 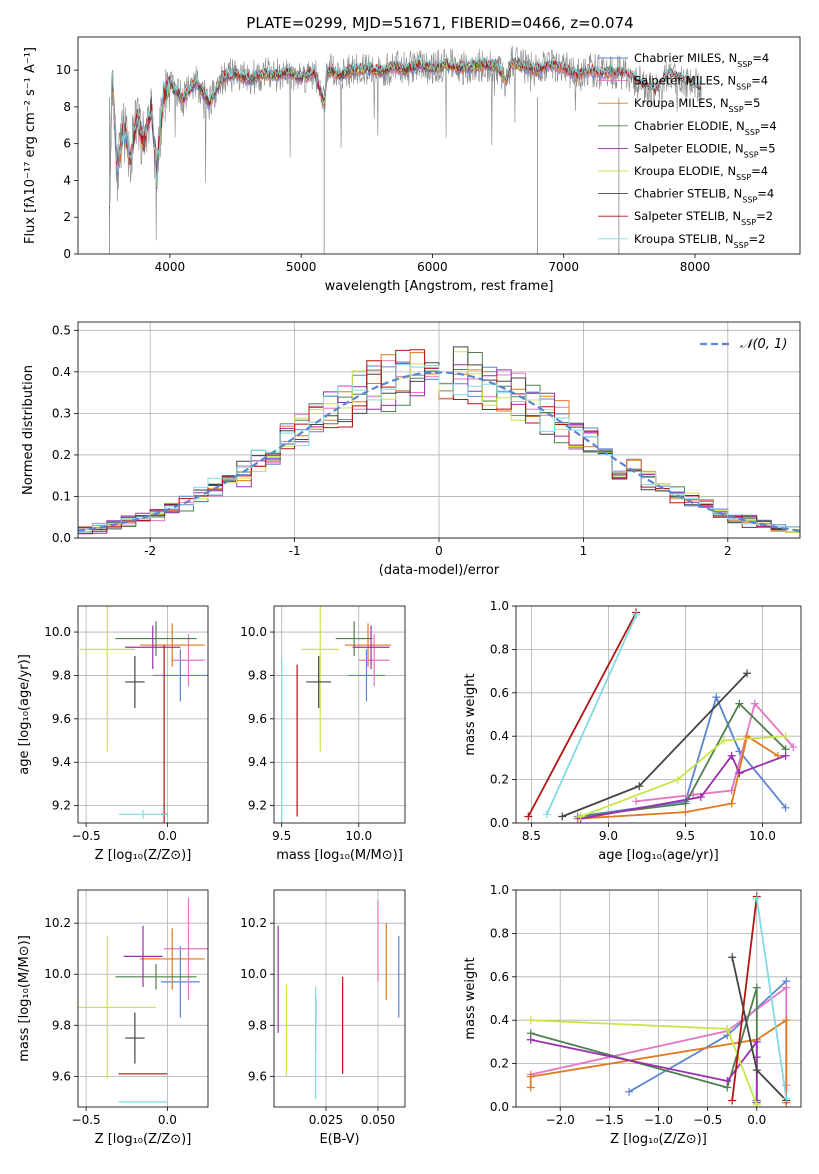 I want to click on mass_vs_EBV-marks, so click(x=338, y=1000).